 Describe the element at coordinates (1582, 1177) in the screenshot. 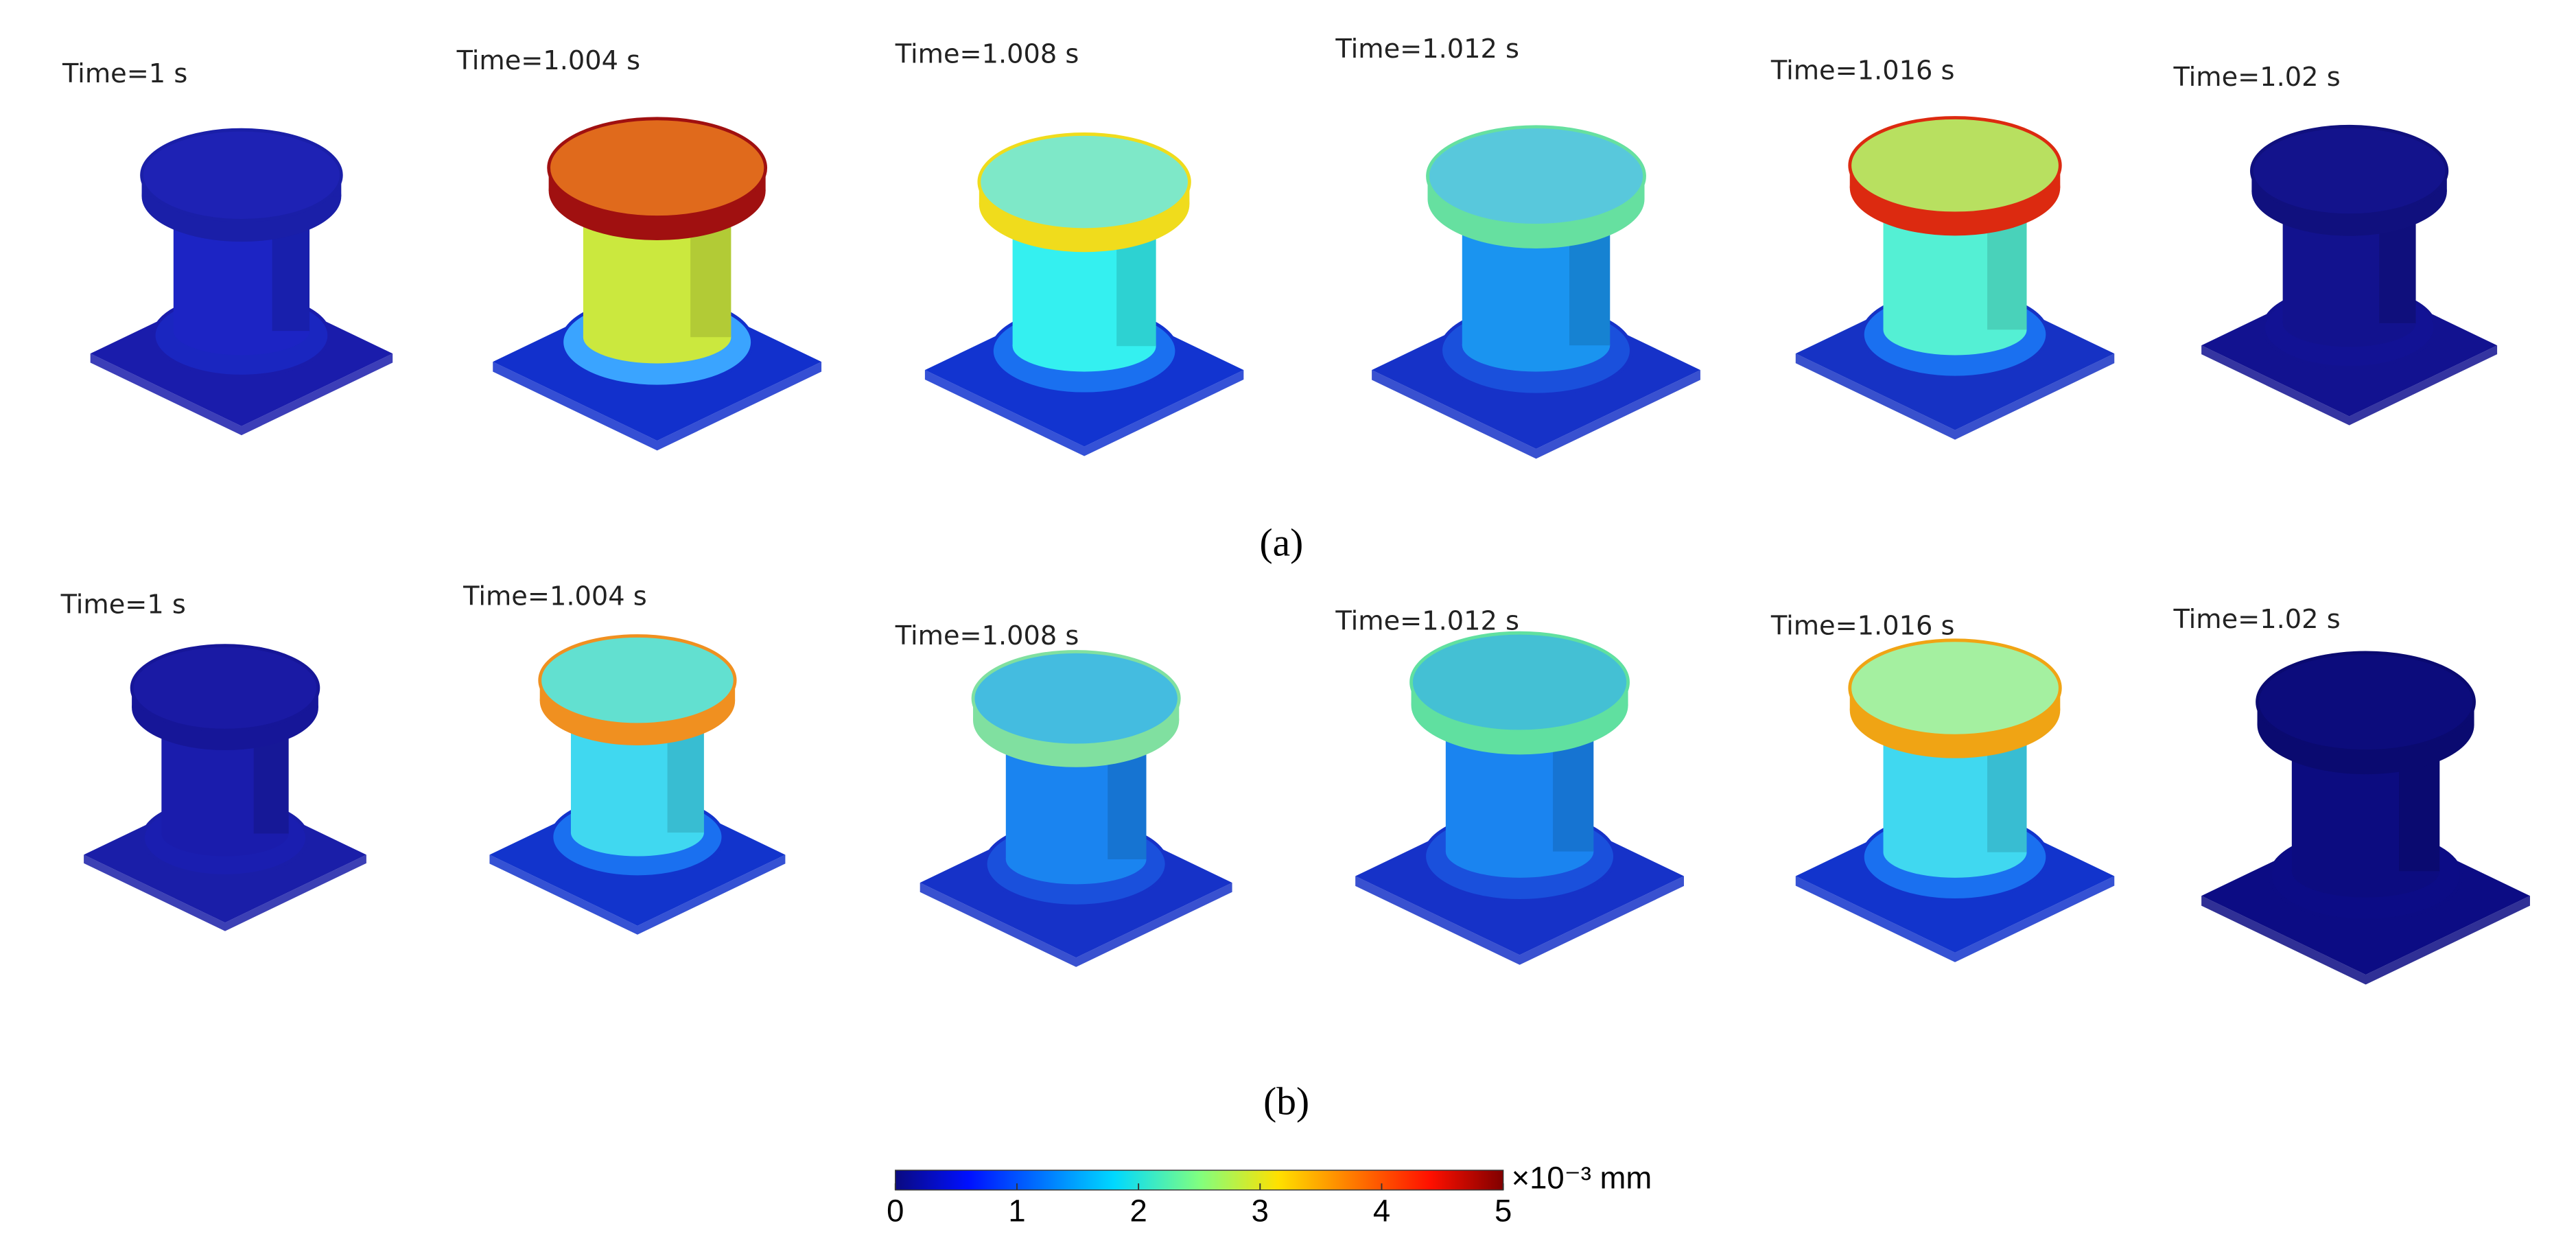

I see `colorbar-unit: ×10⁻³ mm` at that location.